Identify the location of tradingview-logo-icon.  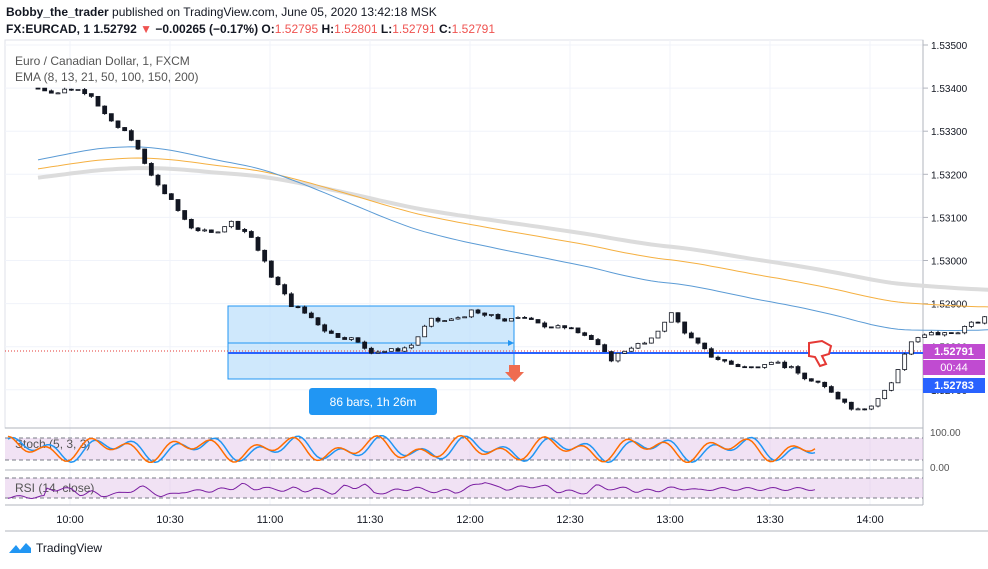
(20, 548).